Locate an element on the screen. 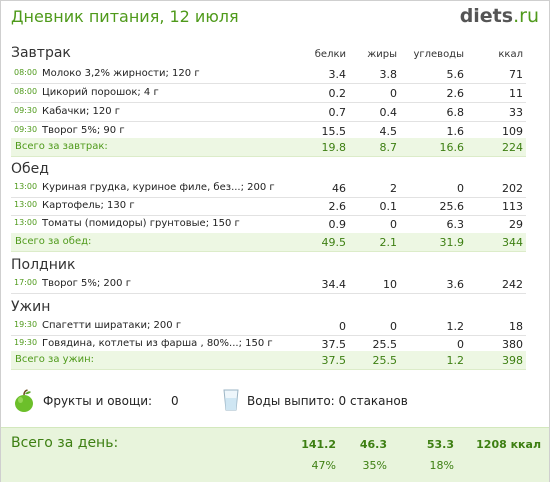 The width and height of the screenshot is (550, 482). day-fat: 46.3 is located at coordinates (373, 444).